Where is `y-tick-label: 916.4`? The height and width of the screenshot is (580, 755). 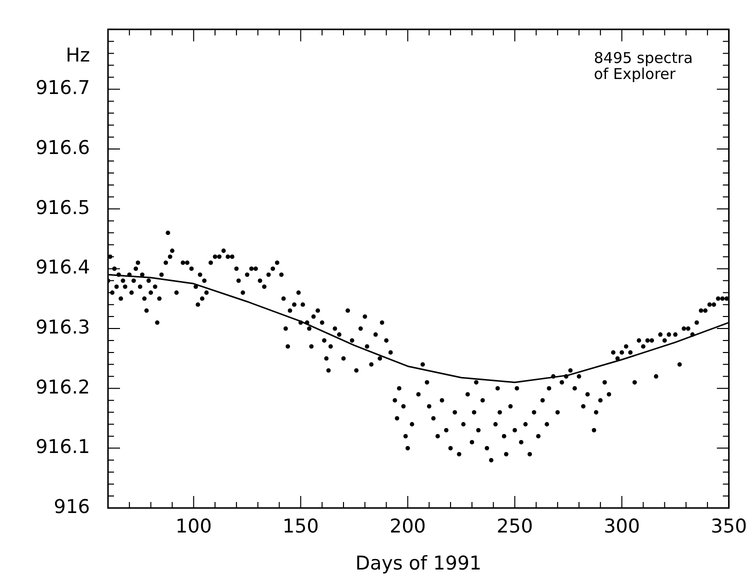
y-tick-label: 916.4 is located at coordinates (63, 267).